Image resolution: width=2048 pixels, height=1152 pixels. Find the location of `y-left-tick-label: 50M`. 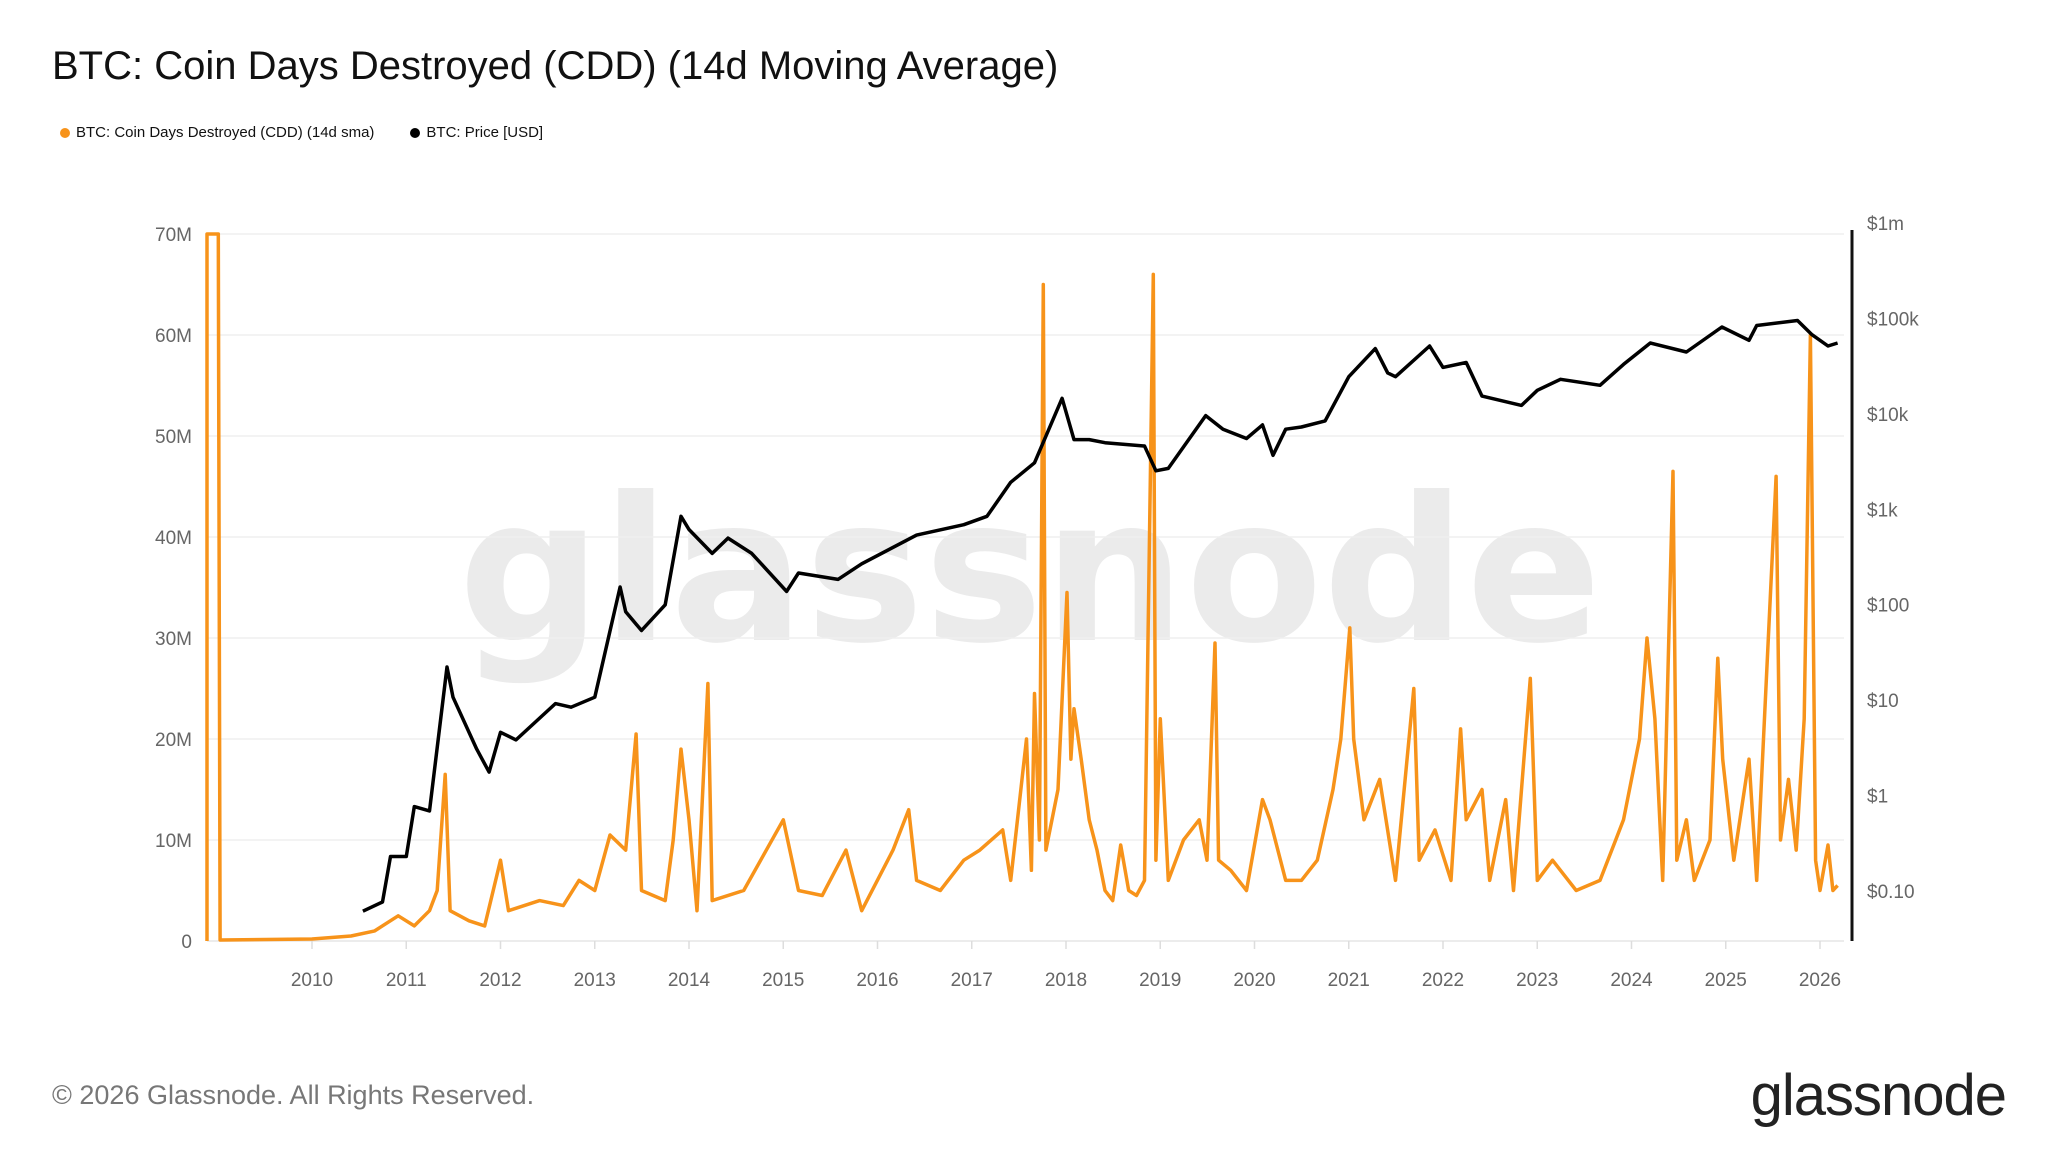

y-left-tick-label: 50M is located at coordinates (173, 437).